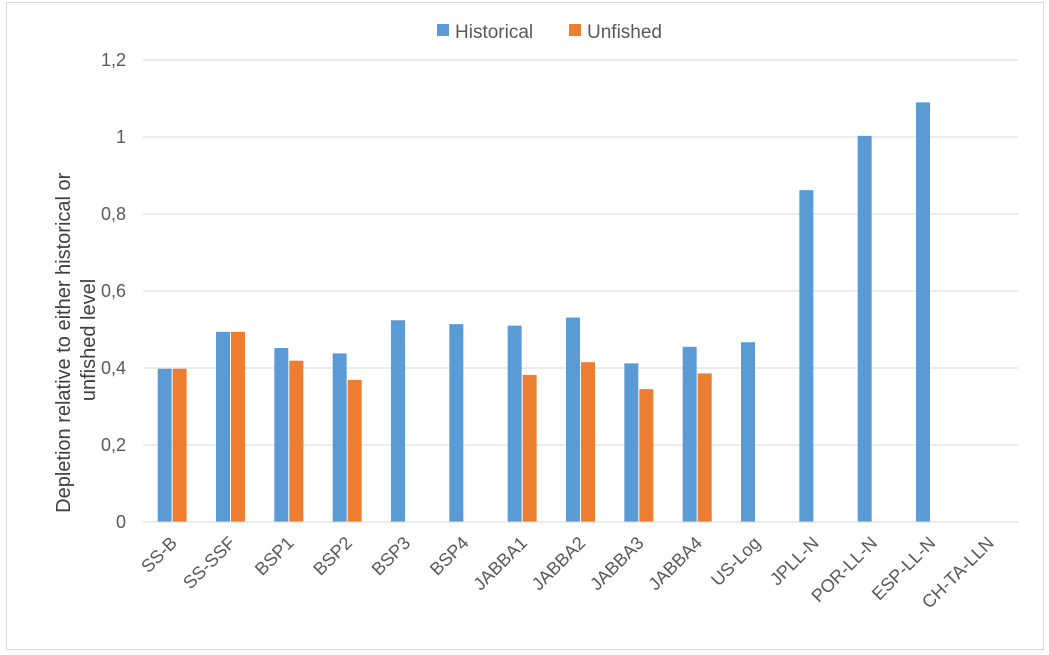 The image size is (1049, 655). I want to click on x-tick-label: JABBA3, so click(617, 564).